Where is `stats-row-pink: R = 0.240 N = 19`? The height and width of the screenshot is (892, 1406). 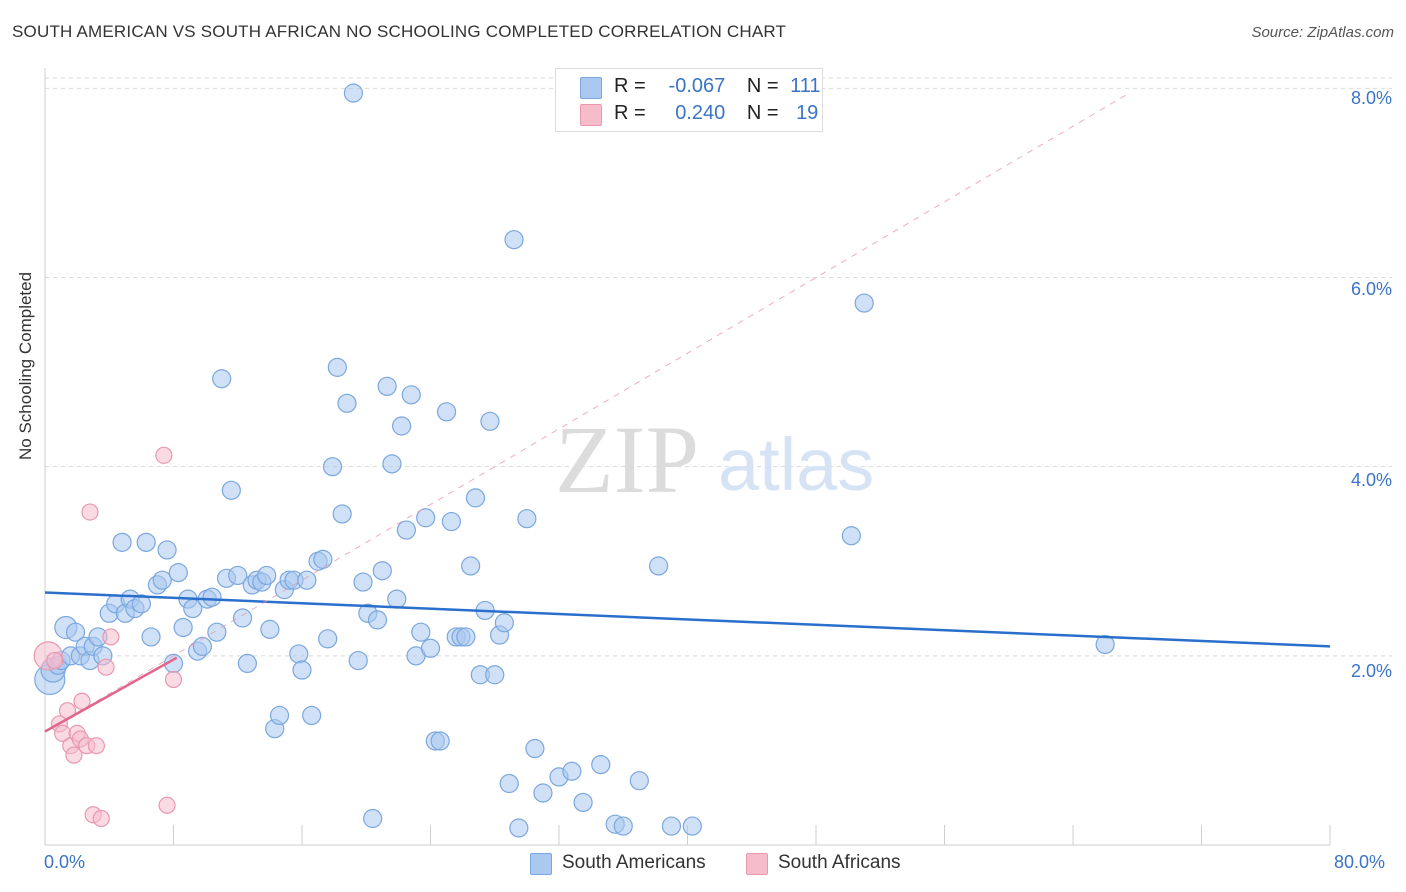 stats-row-pink: R = 0.240 N = 19 is located at coordinates (716, 115).